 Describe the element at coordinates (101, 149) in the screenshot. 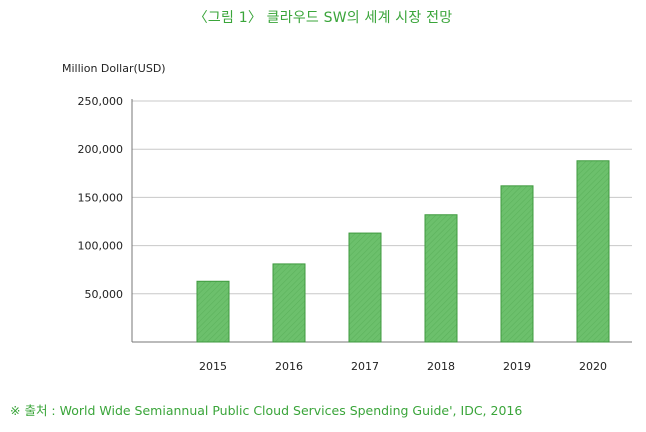

I see `y-tick-label: 200,000` at that location.